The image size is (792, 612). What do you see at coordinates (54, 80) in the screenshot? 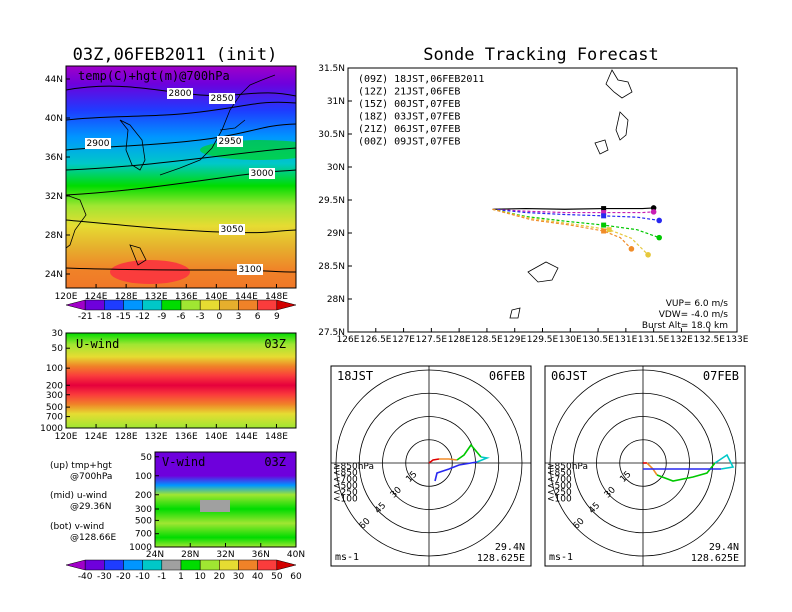
I see `map-y-tick-label: 44N` at bounding box center [54, 80].